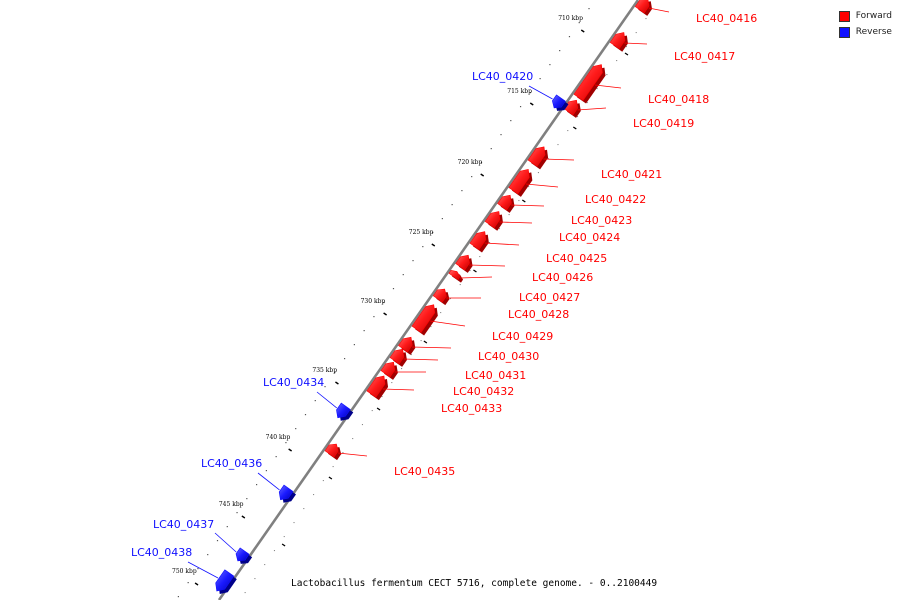  I want to click on gene-label: LC40_0434, so click(293, 382).